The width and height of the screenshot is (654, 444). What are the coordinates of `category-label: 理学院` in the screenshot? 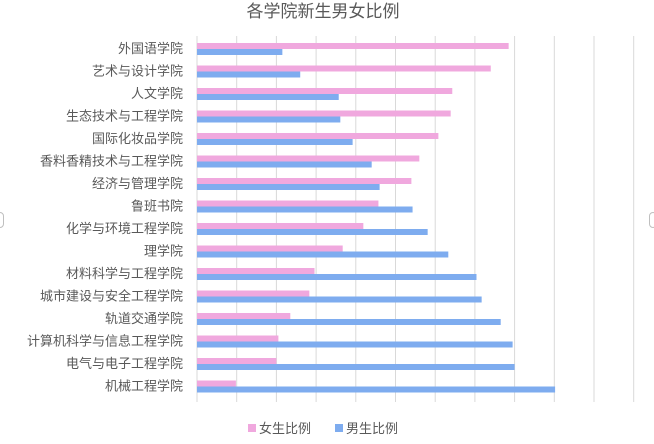 It's located at (163, 252).